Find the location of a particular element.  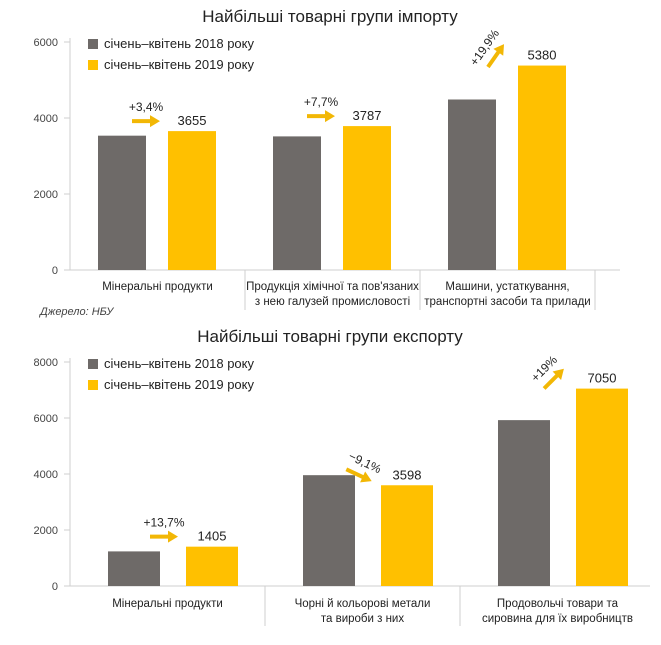

category-label: та вироби з них is located at coordinates (363, 619).